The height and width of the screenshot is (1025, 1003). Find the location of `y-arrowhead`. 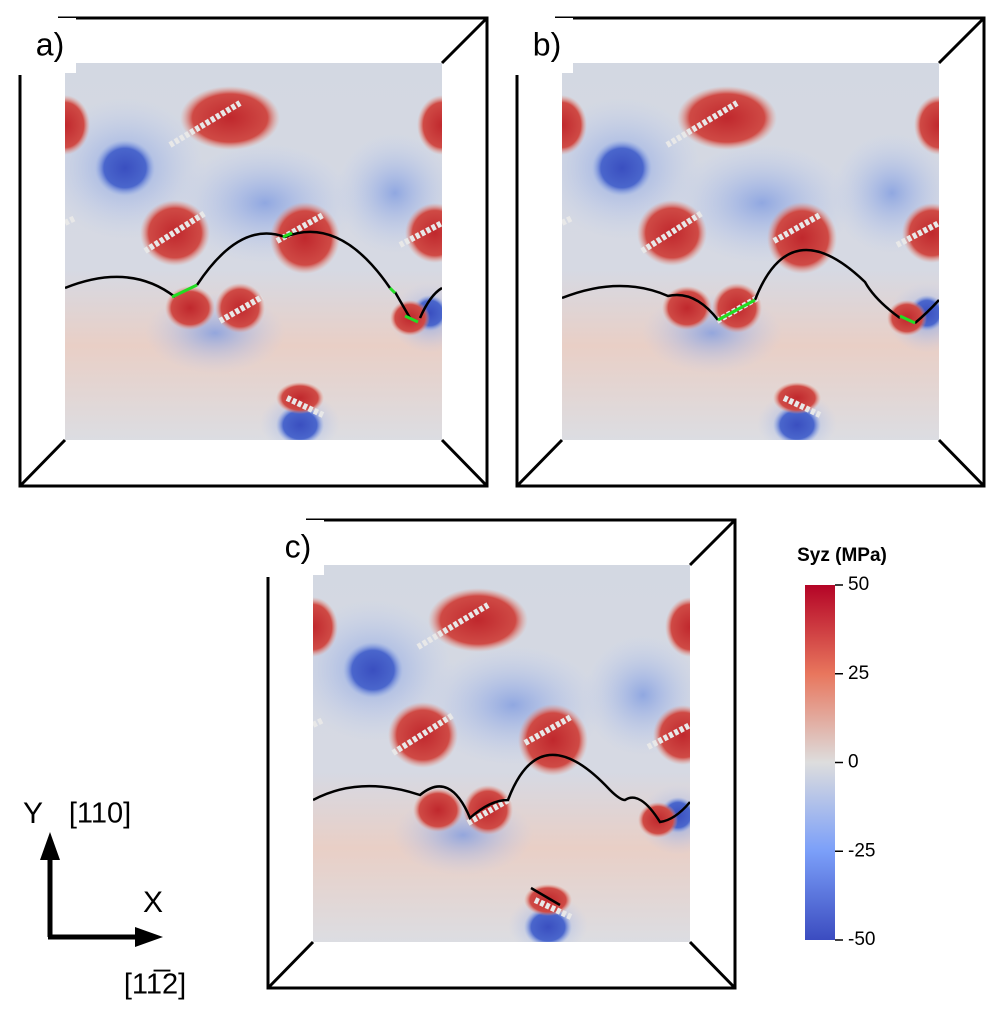

y-arrowhead is located at coordinates (50, 846).